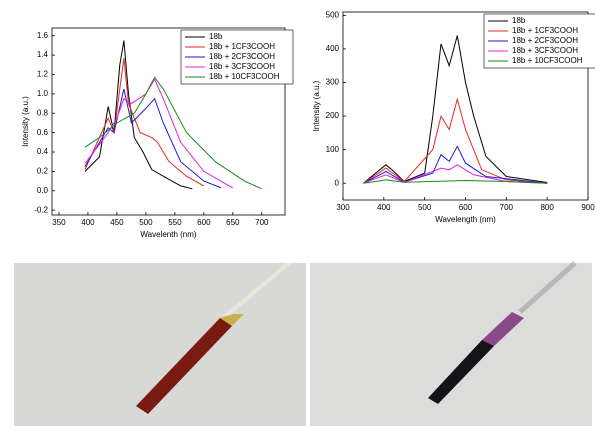  I want to click on y-tick-label: 400, so click(333, 48).